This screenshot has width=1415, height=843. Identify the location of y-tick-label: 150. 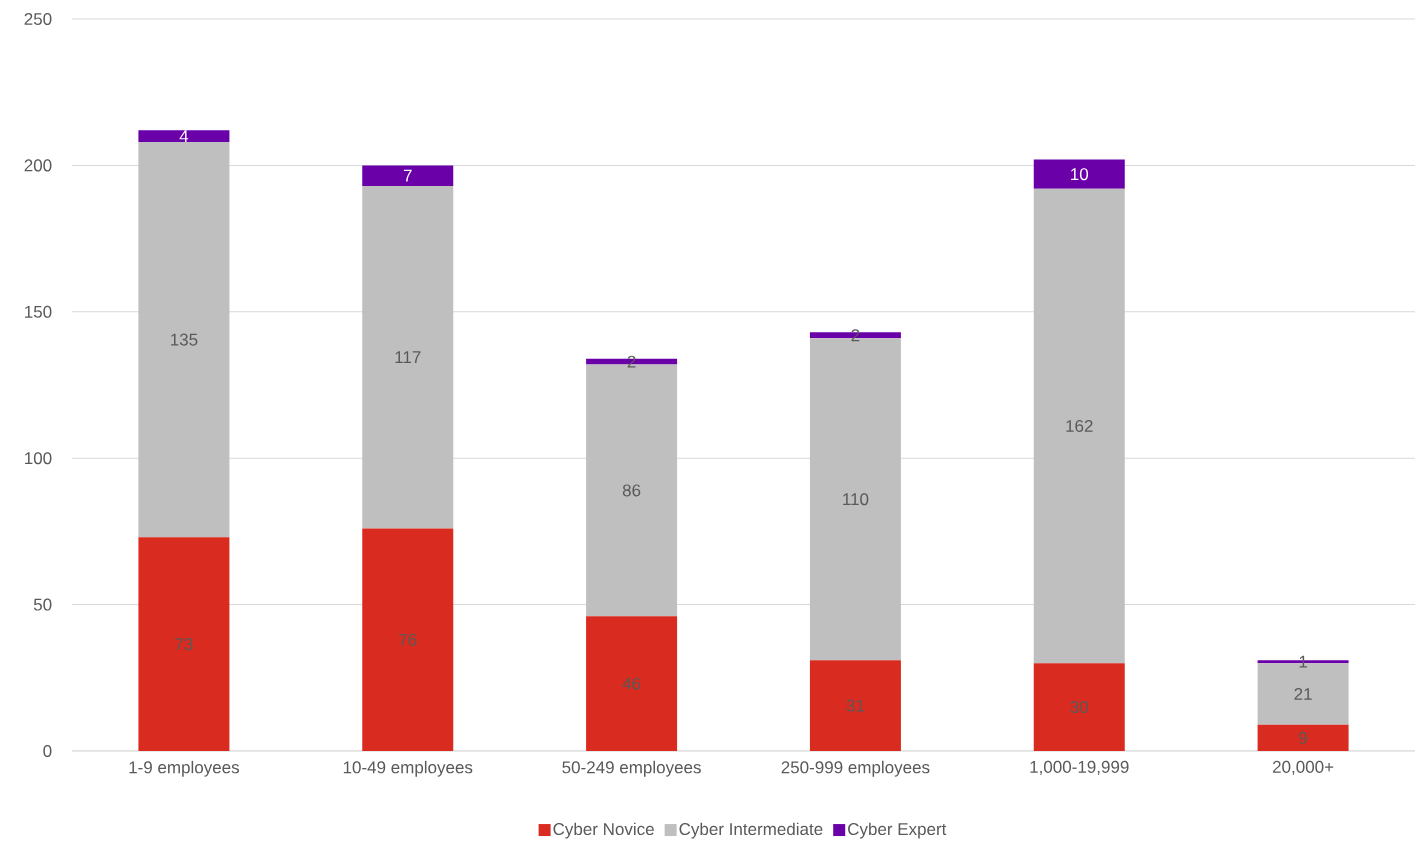
(38, 311).